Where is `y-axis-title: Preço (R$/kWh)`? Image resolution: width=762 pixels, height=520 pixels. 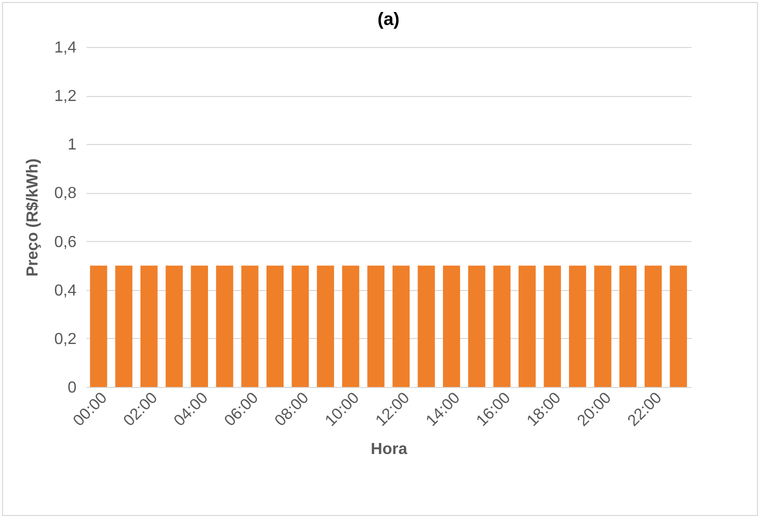
y-axis-title: Preço (R$/kWh) is located at coordinates (33, 217).